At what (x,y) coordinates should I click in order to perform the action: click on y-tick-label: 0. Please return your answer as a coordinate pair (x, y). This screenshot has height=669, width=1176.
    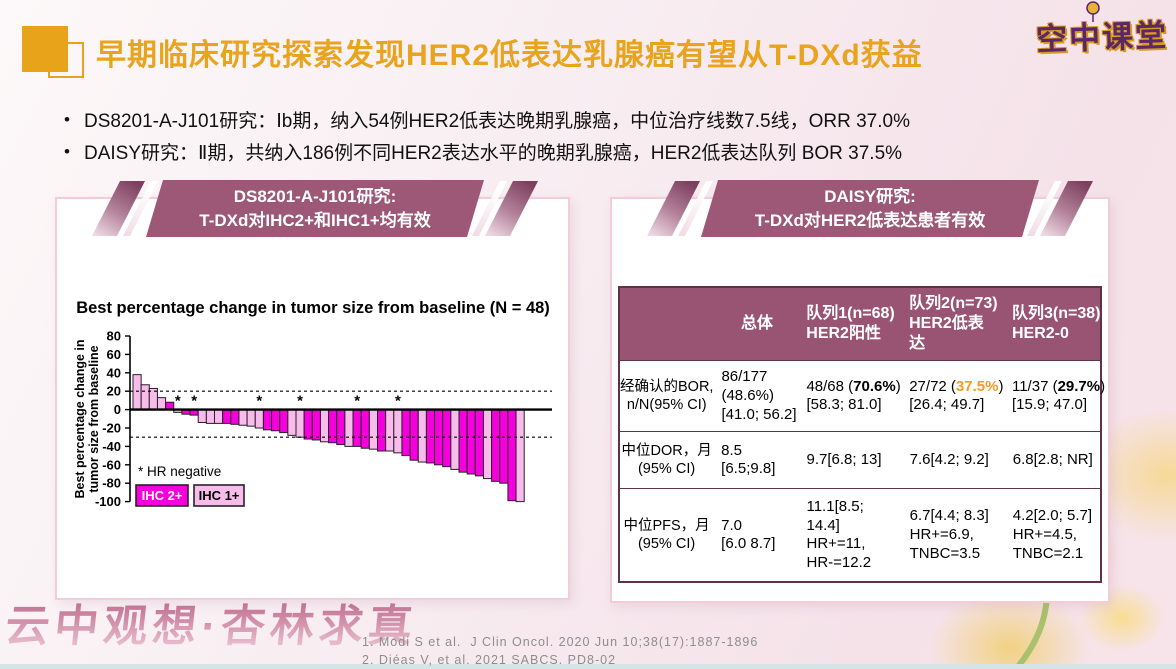
    Looking at the image, I should click on (117, 409).